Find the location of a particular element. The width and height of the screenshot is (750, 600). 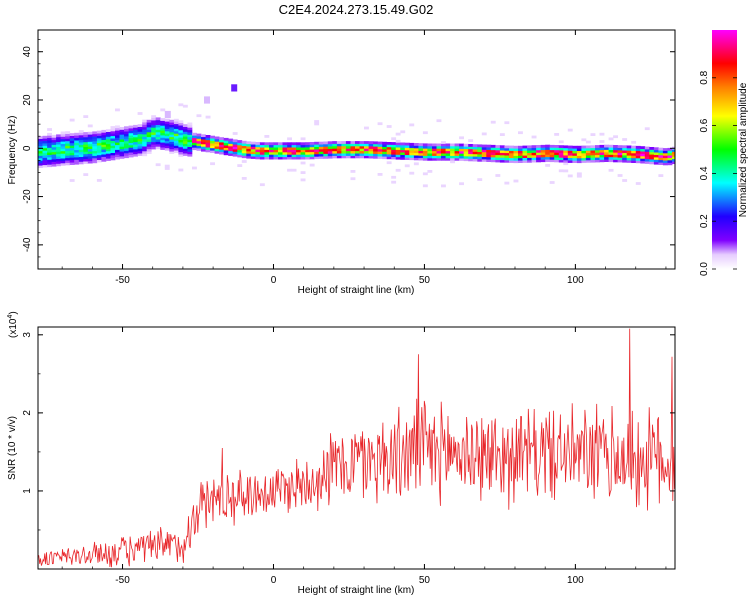

colorbar-tick-label: 0.6 is located at coordinates (704, 125).